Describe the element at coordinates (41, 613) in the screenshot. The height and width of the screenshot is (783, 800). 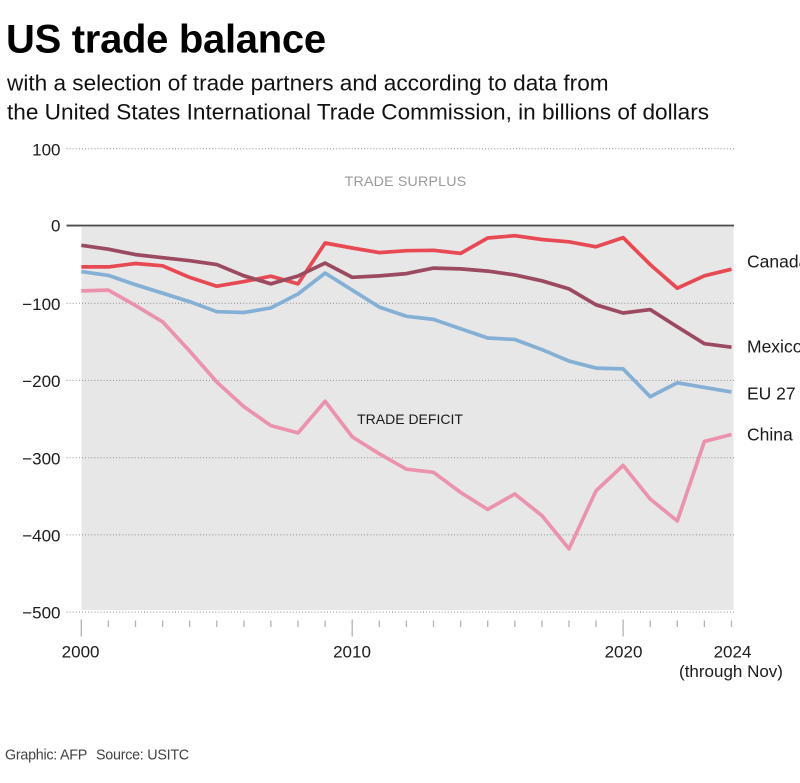
I see `svg-text: −500` at that location.